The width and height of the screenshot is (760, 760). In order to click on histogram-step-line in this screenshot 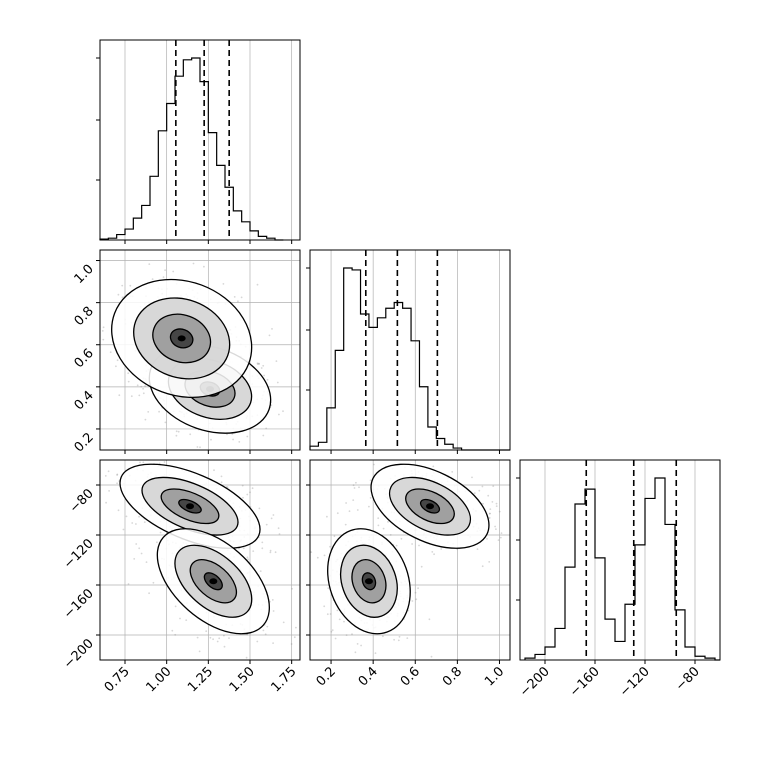, I will do `click(191, 149)`.